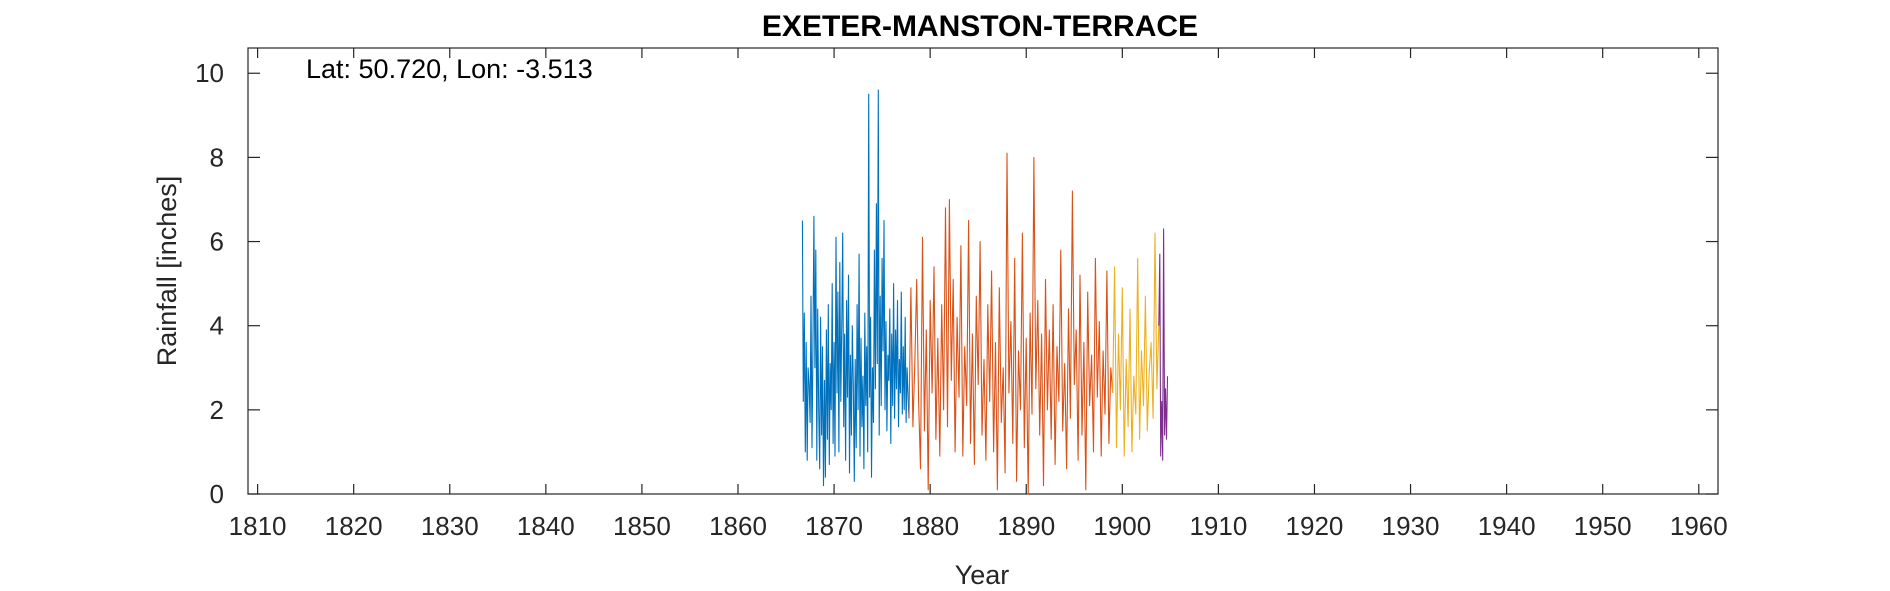 Image resolution: width=1890 pixels, height=591 pixels. What do you see at coordinates (1699, 526) in the screenshot?
I see `x-tick-label: 1960` at bounding box center [1699, 526].